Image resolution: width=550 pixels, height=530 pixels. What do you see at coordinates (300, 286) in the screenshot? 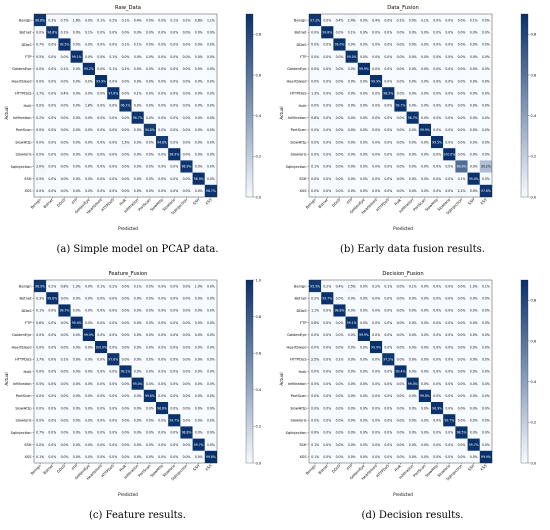
I see `y-tick-label: Benign` at bounding box center [300, 286].